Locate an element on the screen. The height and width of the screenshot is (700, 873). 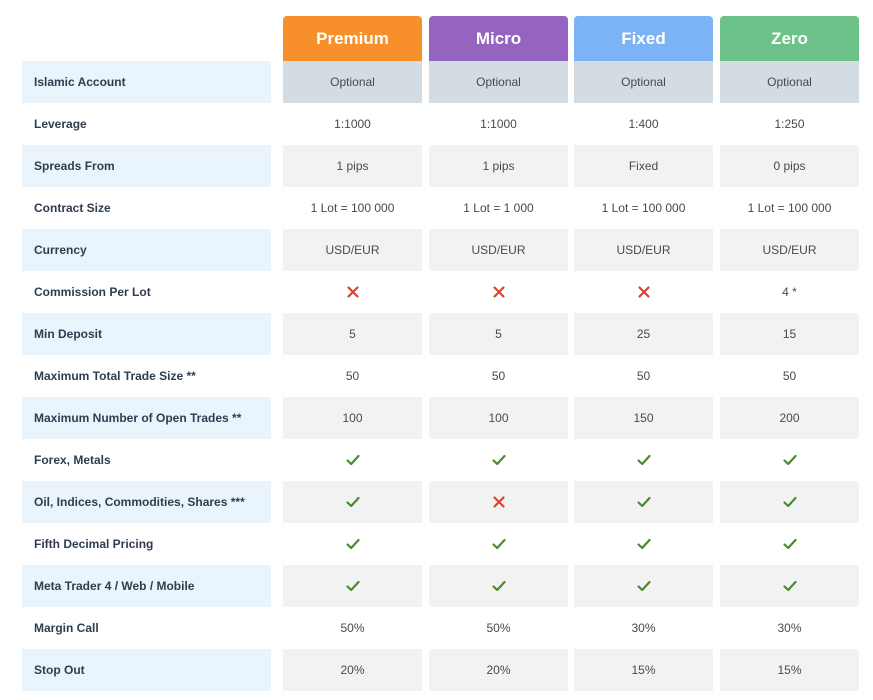
plan-name: Premium is located at coordinates (352, 38).